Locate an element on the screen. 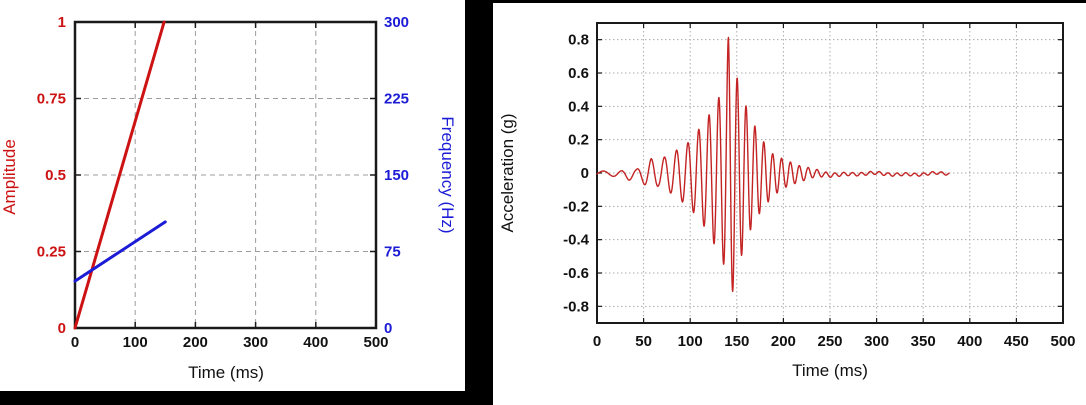 The image size is (1086, 405). y-right-tick-label: 225 is located at coordinates (396, 99).